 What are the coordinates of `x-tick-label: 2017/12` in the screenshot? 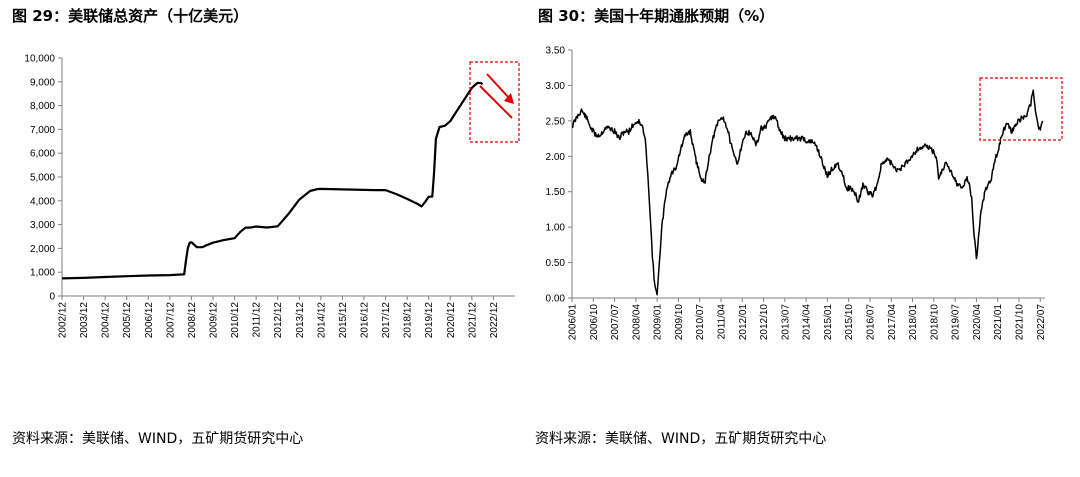 It's located at (386, 320).